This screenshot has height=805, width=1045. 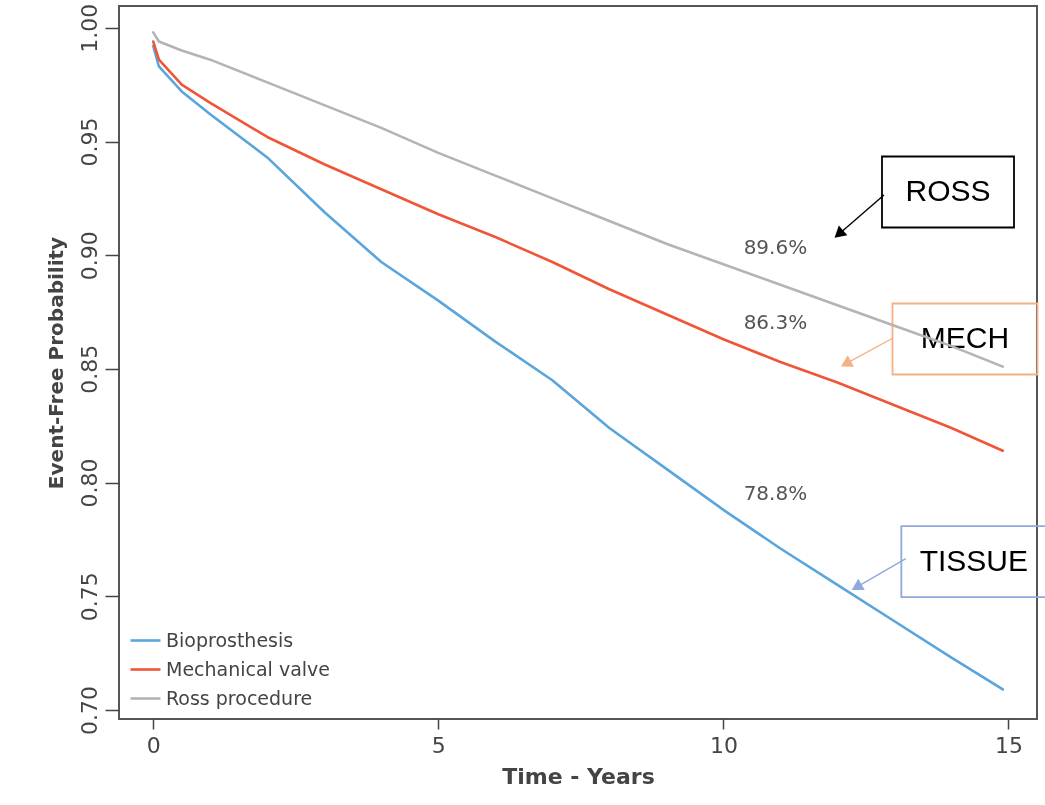 I want to click on y-tick-label: 0.75, so click(x=89, y=597).